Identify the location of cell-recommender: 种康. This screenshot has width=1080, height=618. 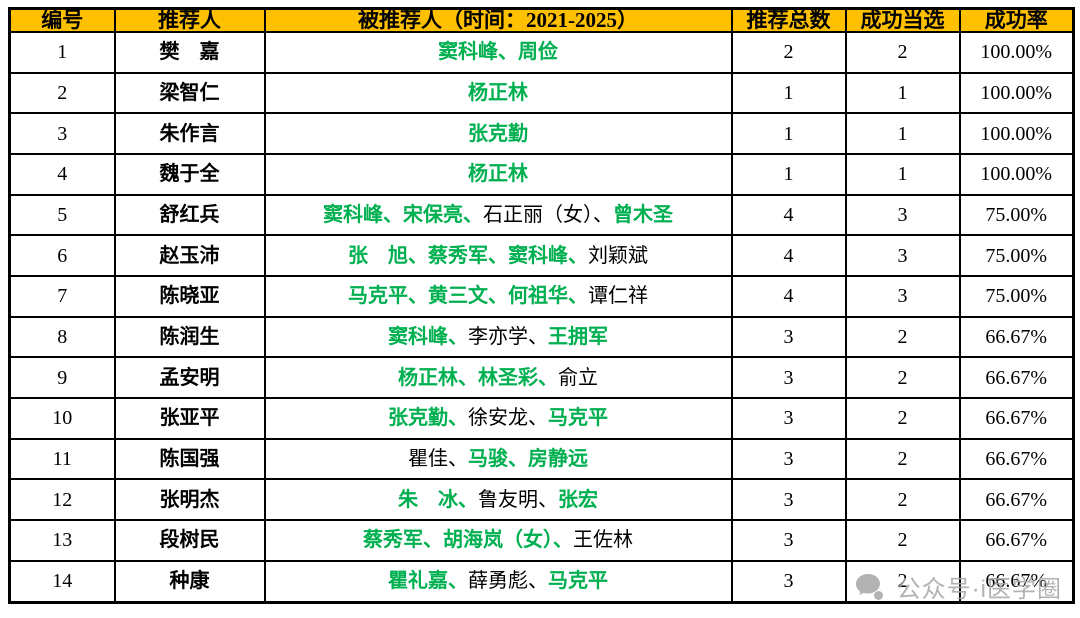
(189, 581).